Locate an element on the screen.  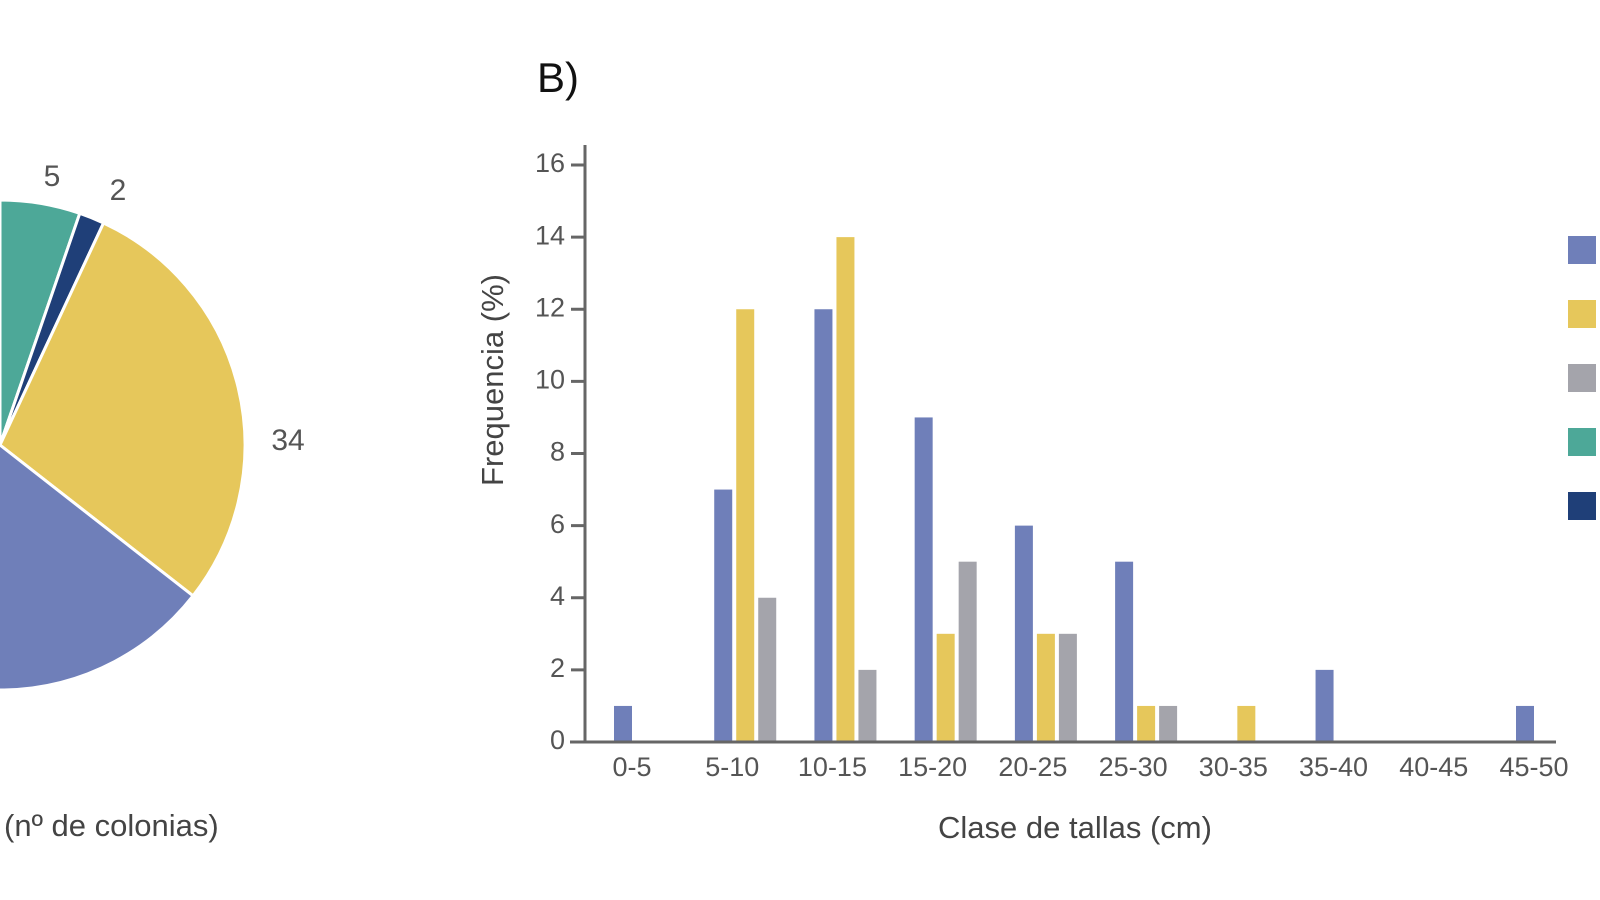
y-tick-label: 10 is located at coordinates (550, 380).